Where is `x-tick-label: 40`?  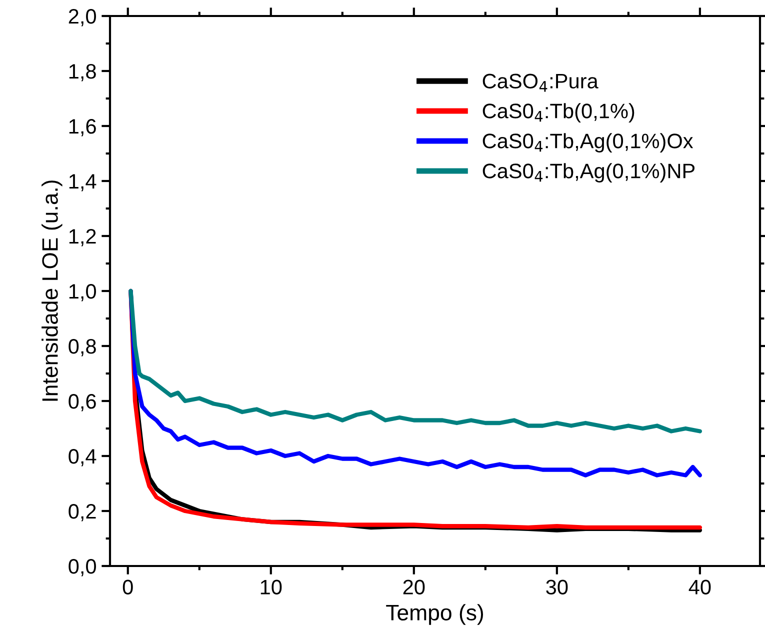 x-tick-label: 40 is located at coordinates (699, 587).